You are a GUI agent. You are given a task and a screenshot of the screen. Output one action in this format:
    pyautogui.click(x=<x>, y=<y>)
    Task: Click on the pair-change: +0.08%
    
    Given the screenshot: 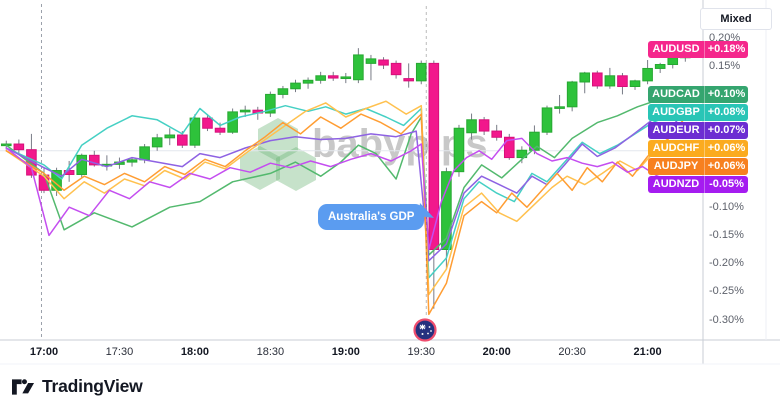 What is the action you would take?
    pyautogui.click(x=726, y=112)
    